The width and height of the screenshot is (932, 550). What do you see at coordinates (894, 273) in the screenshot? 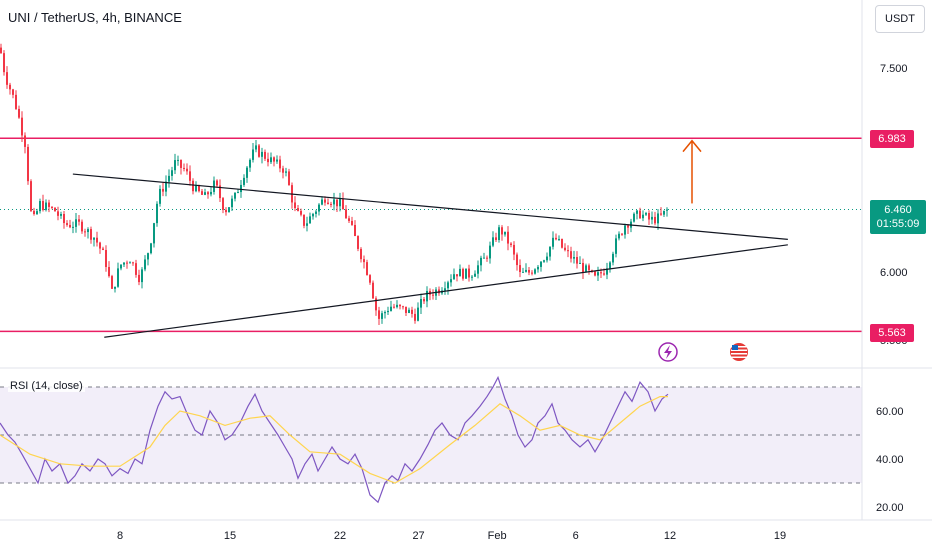
I see `price-tick-label: 6.000` at bounding box center [894, 273].